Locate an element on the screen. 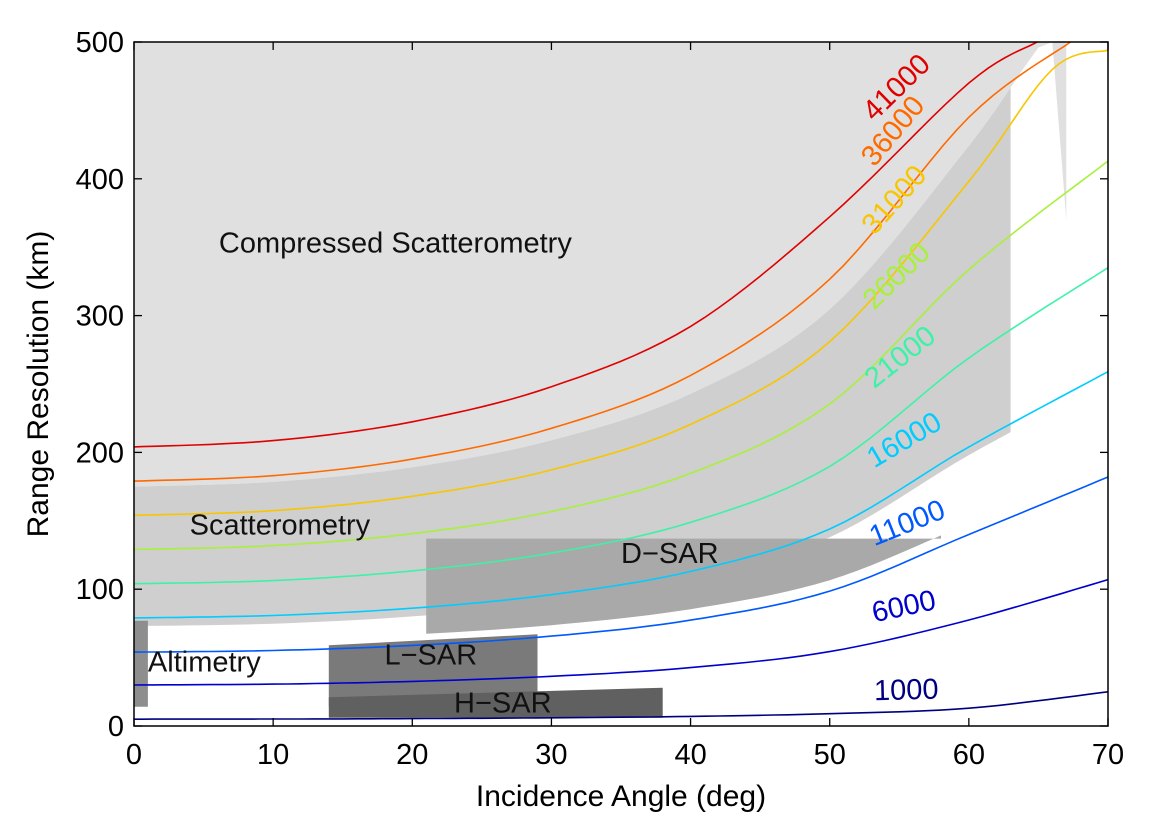 Image resolution: width=1149 pixels, height=823 pixels. curve-label-6000: 6000 is located at coordinates (904, 606).